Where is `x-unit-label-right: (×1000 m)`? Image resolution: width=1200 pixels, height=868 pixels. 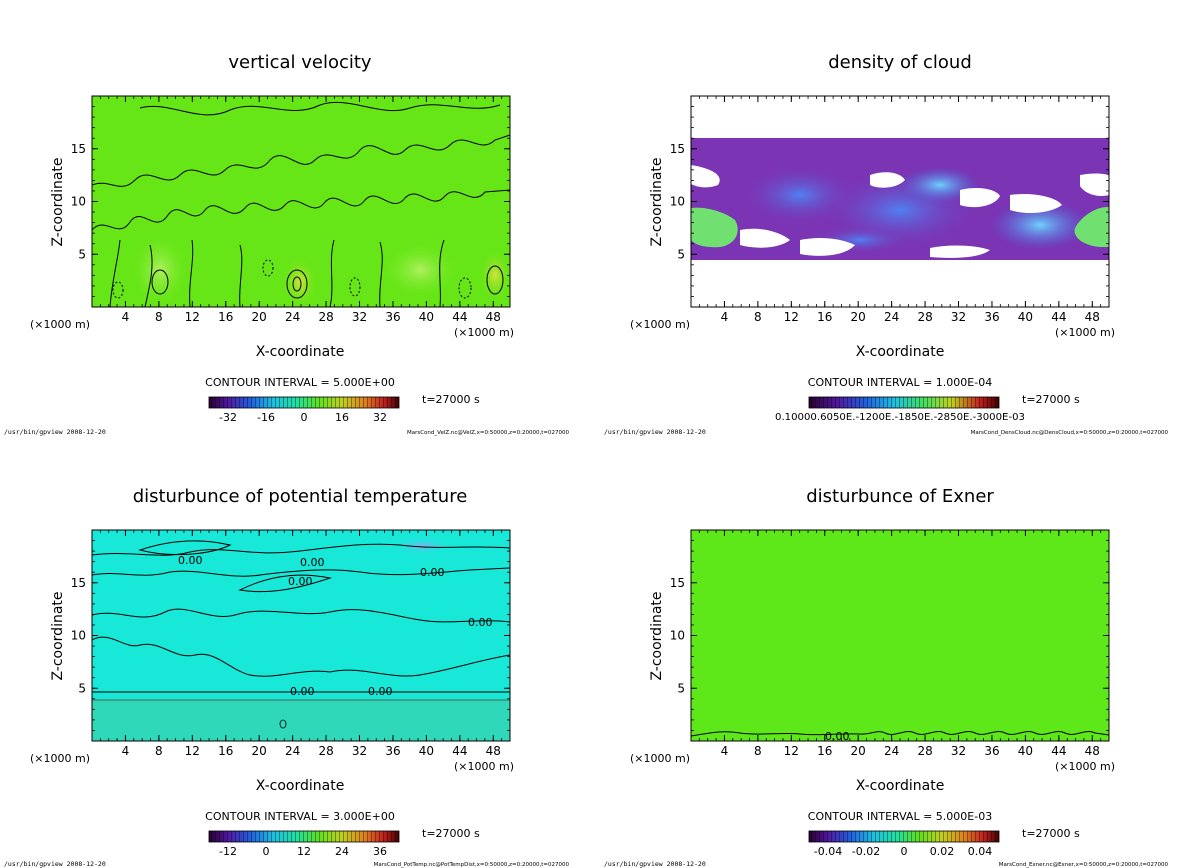 x-unit-label-right: (×1000 m) is located at coordinates (1085, 766).